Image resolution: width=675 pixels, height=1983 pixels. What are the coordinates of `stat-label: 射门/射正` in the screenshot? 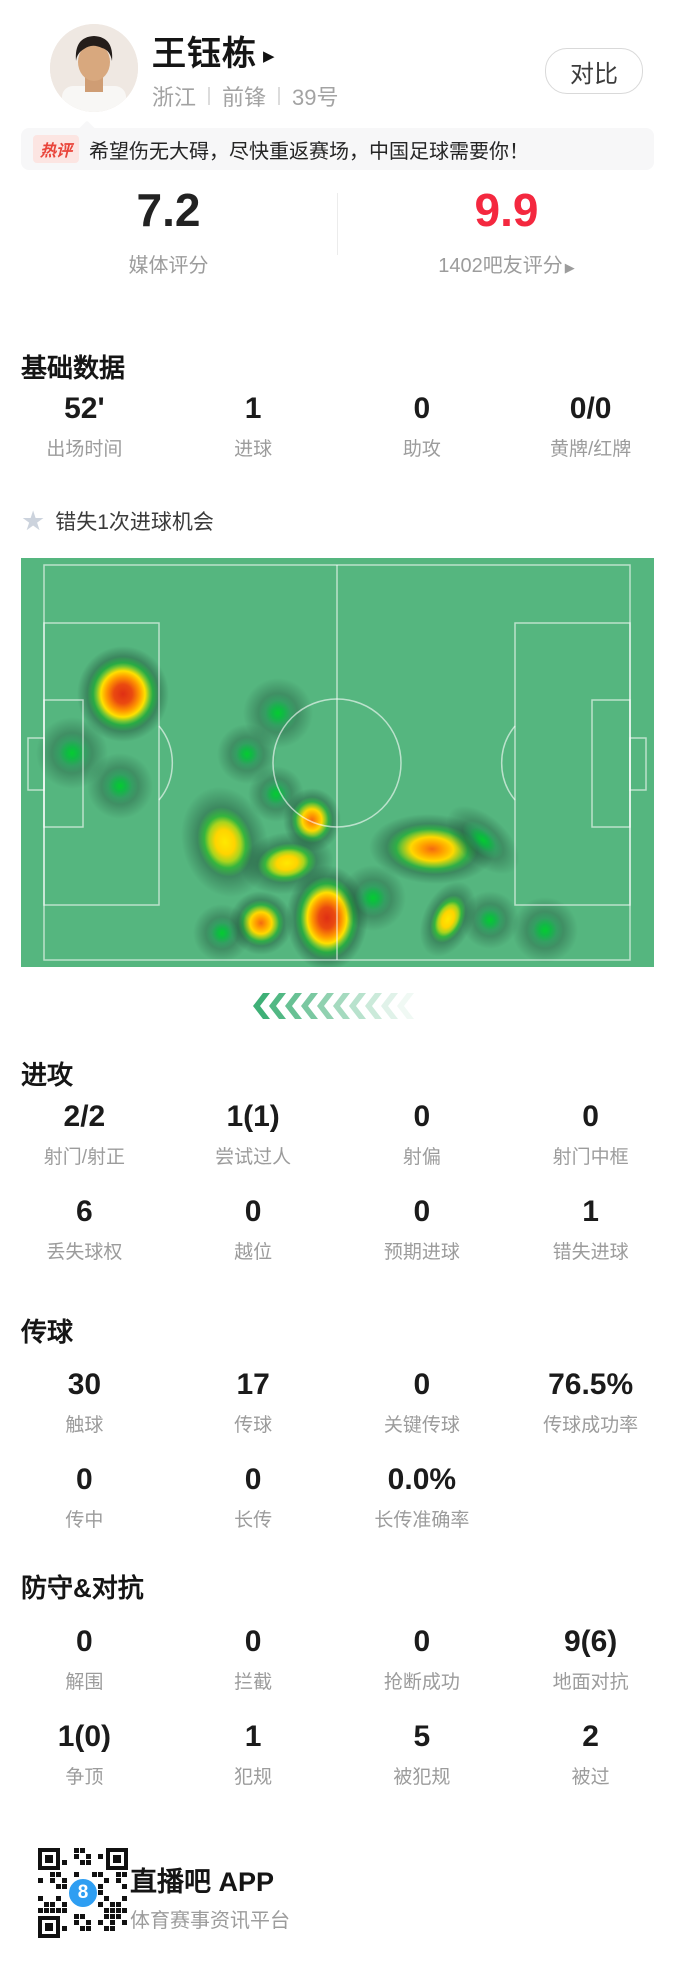 It's located at (84, 1157).